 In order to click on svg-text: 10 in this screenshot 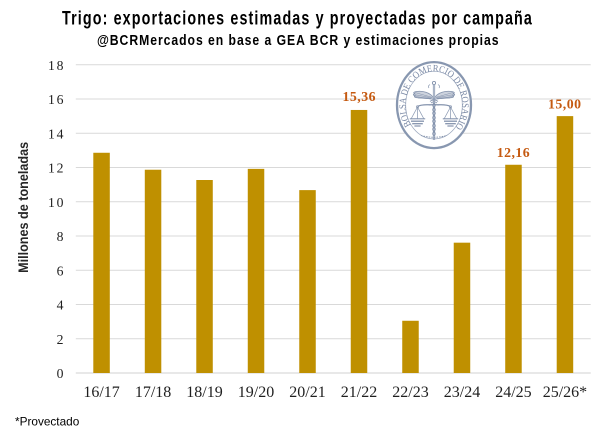, I will do `click(56, 202)`.